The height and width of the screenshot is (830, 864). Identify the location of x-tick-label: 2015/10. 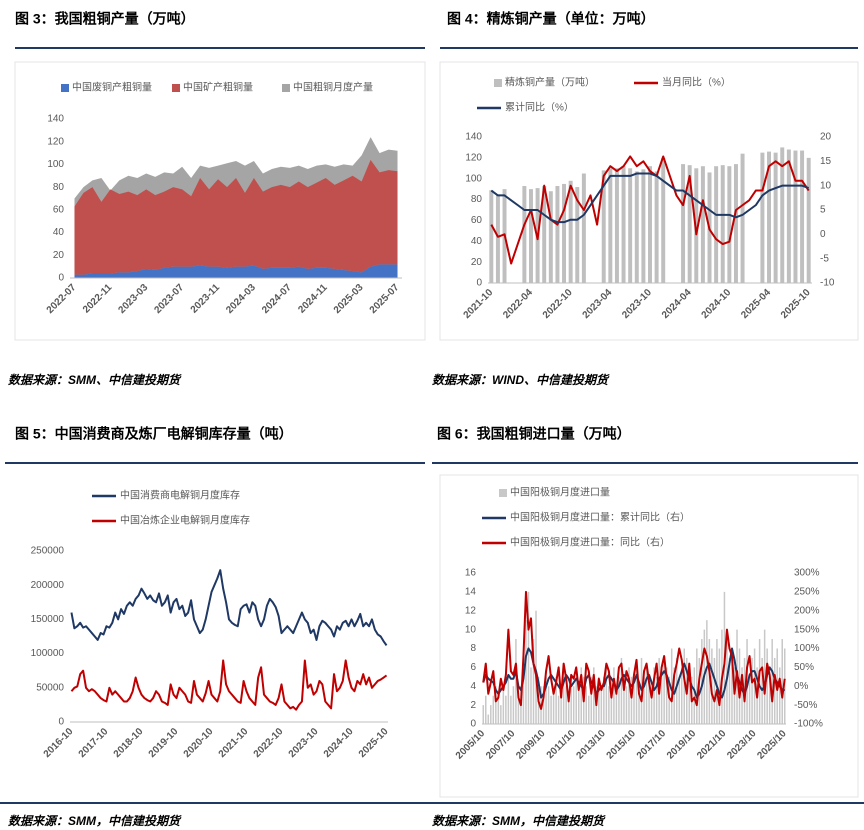
(622, 745).